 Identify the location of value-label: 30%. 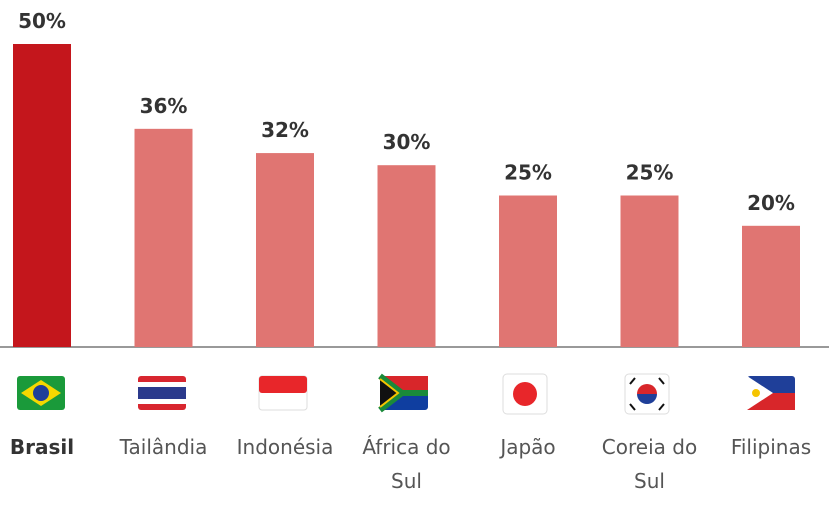
(407, 142).